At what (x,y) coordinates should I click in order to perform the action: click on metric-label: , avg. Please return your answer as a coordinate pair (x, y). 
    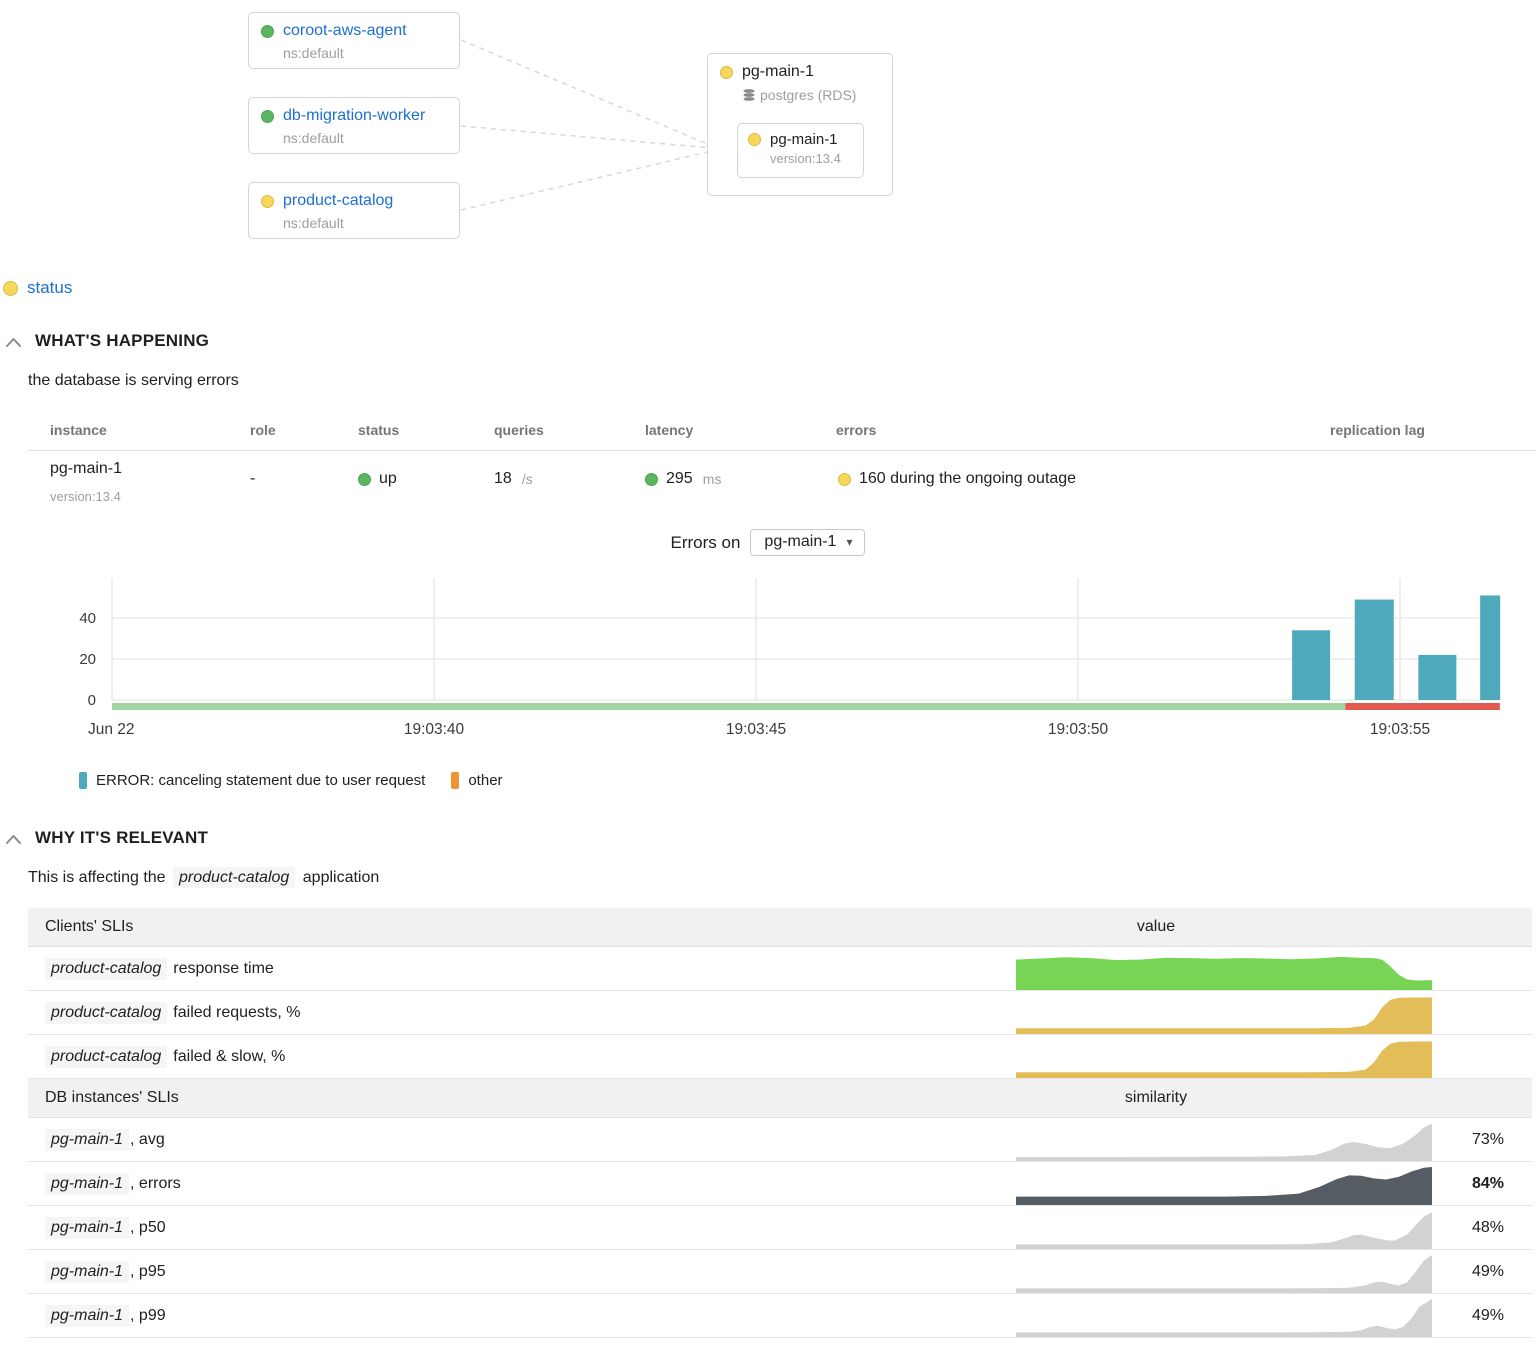
    Looking at the image, I should click on (147, 1139).